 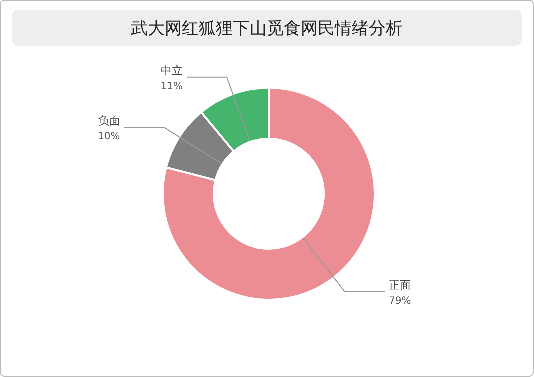 What do you see at coordinates (171, 71) in the screenshot?
I see `slice-label: 中立` at bounding box center [171, 71].